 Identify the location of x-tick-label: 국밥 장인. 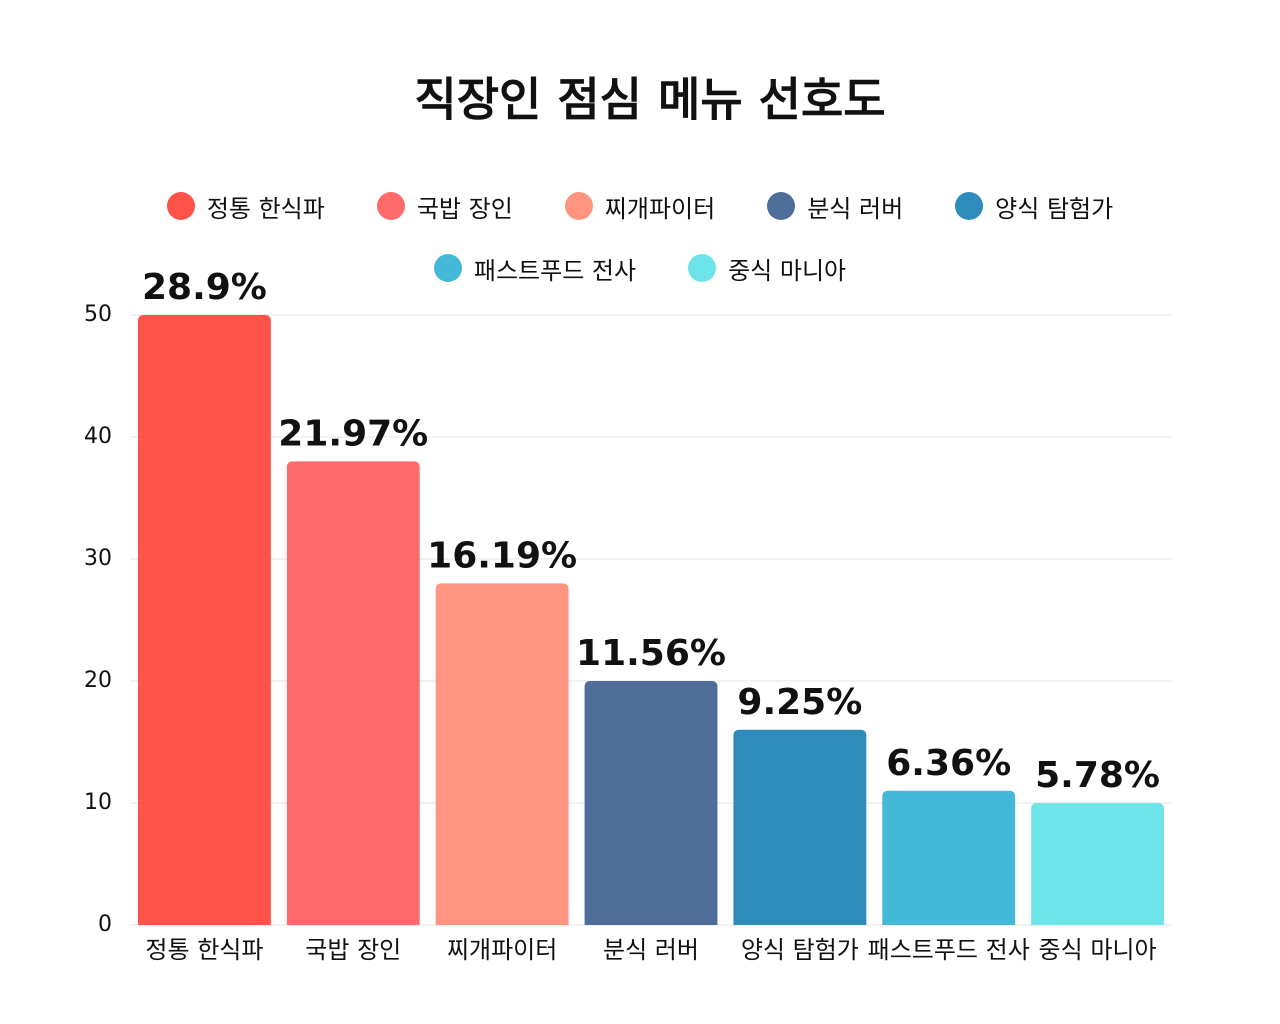
(353, 950).